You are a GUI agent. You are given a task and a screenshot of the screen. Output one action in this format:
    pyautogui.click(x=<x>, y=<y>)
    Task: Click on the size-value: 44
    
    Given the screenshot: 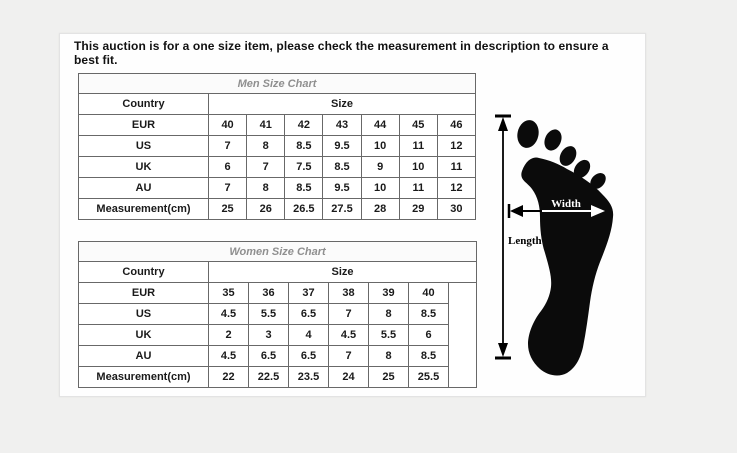 What is the action you would take?
    pyautogui.click(x=380, y=125)
    